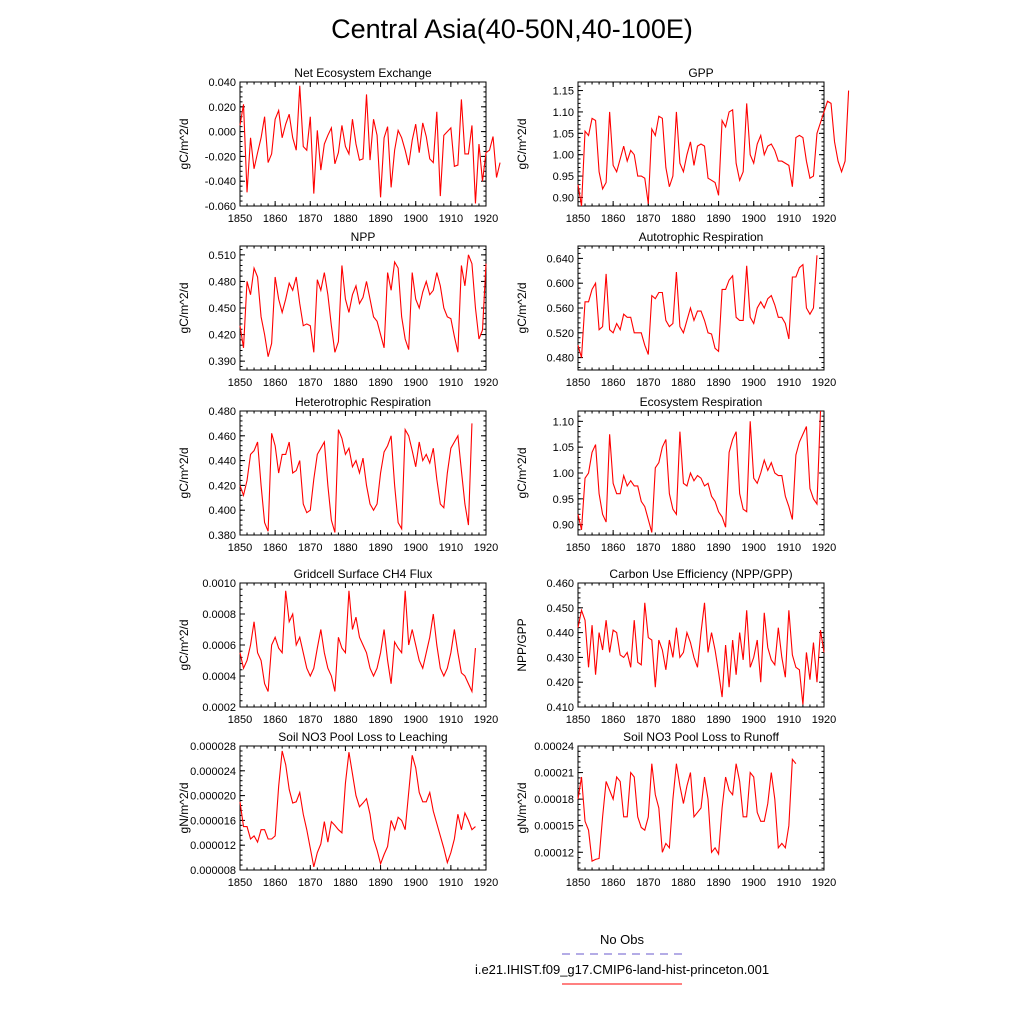 This screenshot has width=1024, height=1024. Describe the element at coordinates (222, 108) in the screenshot. I see `y-tick-label: 0.020` at that location.